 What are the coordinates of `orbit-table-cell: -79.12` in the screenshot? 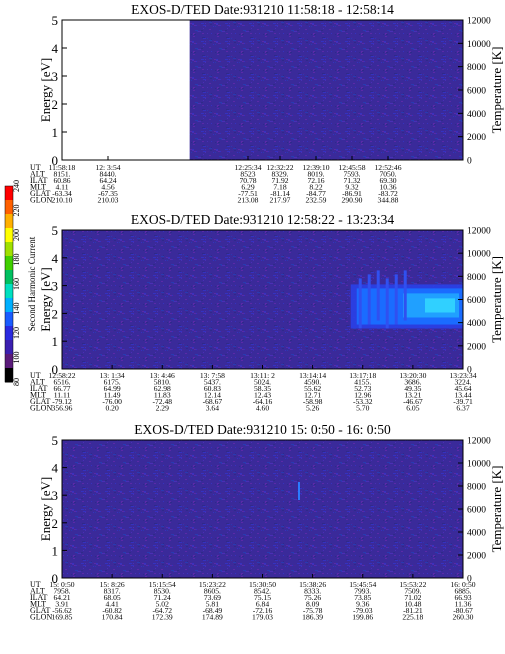 It's located at (62, 401).